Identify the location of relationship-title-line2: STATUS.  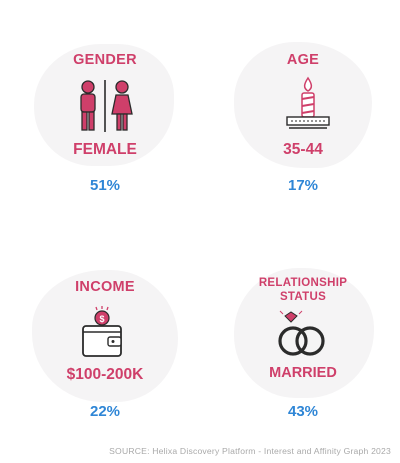
(303, 297).